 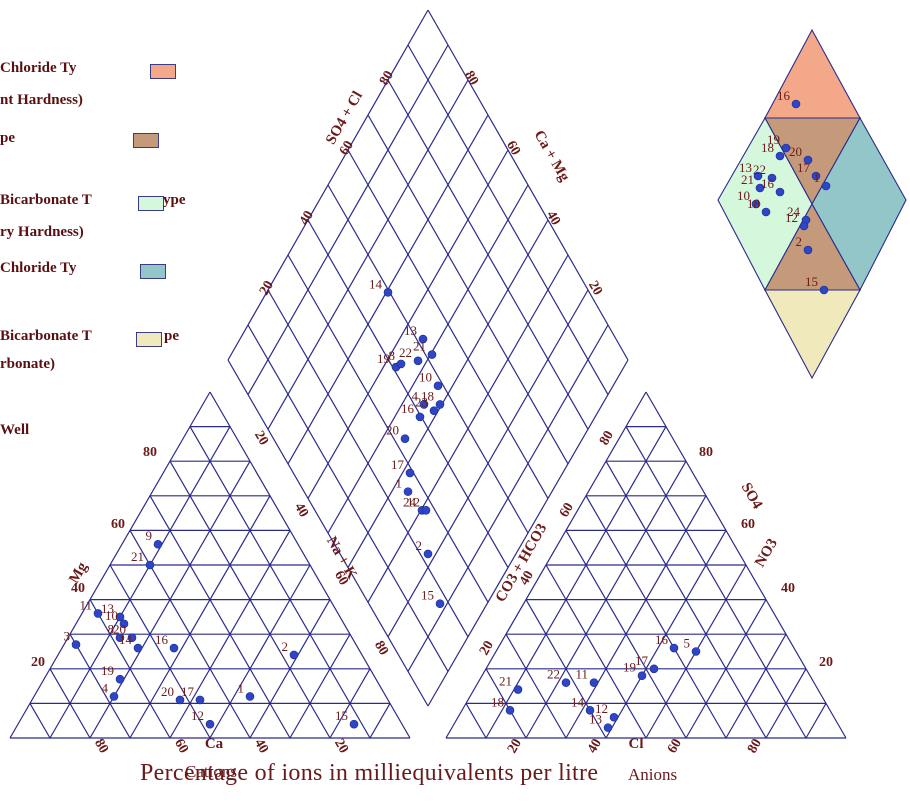 I want to click on cations-title: Cations, so click(x=211, y=771).